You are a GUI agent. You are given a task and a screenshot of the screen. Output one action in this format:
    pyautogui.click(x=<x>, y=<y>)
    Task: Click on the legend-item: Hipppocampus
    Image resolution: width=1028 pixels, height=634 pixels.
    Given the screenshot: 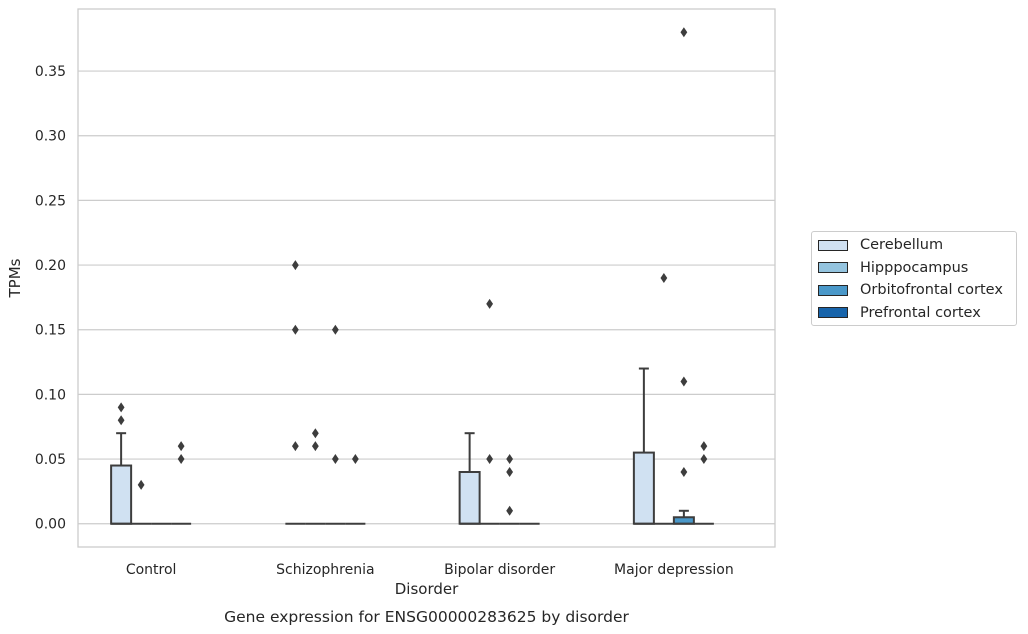 What is the action you would take?
    pyautogui.click(x=893, y=268)
    